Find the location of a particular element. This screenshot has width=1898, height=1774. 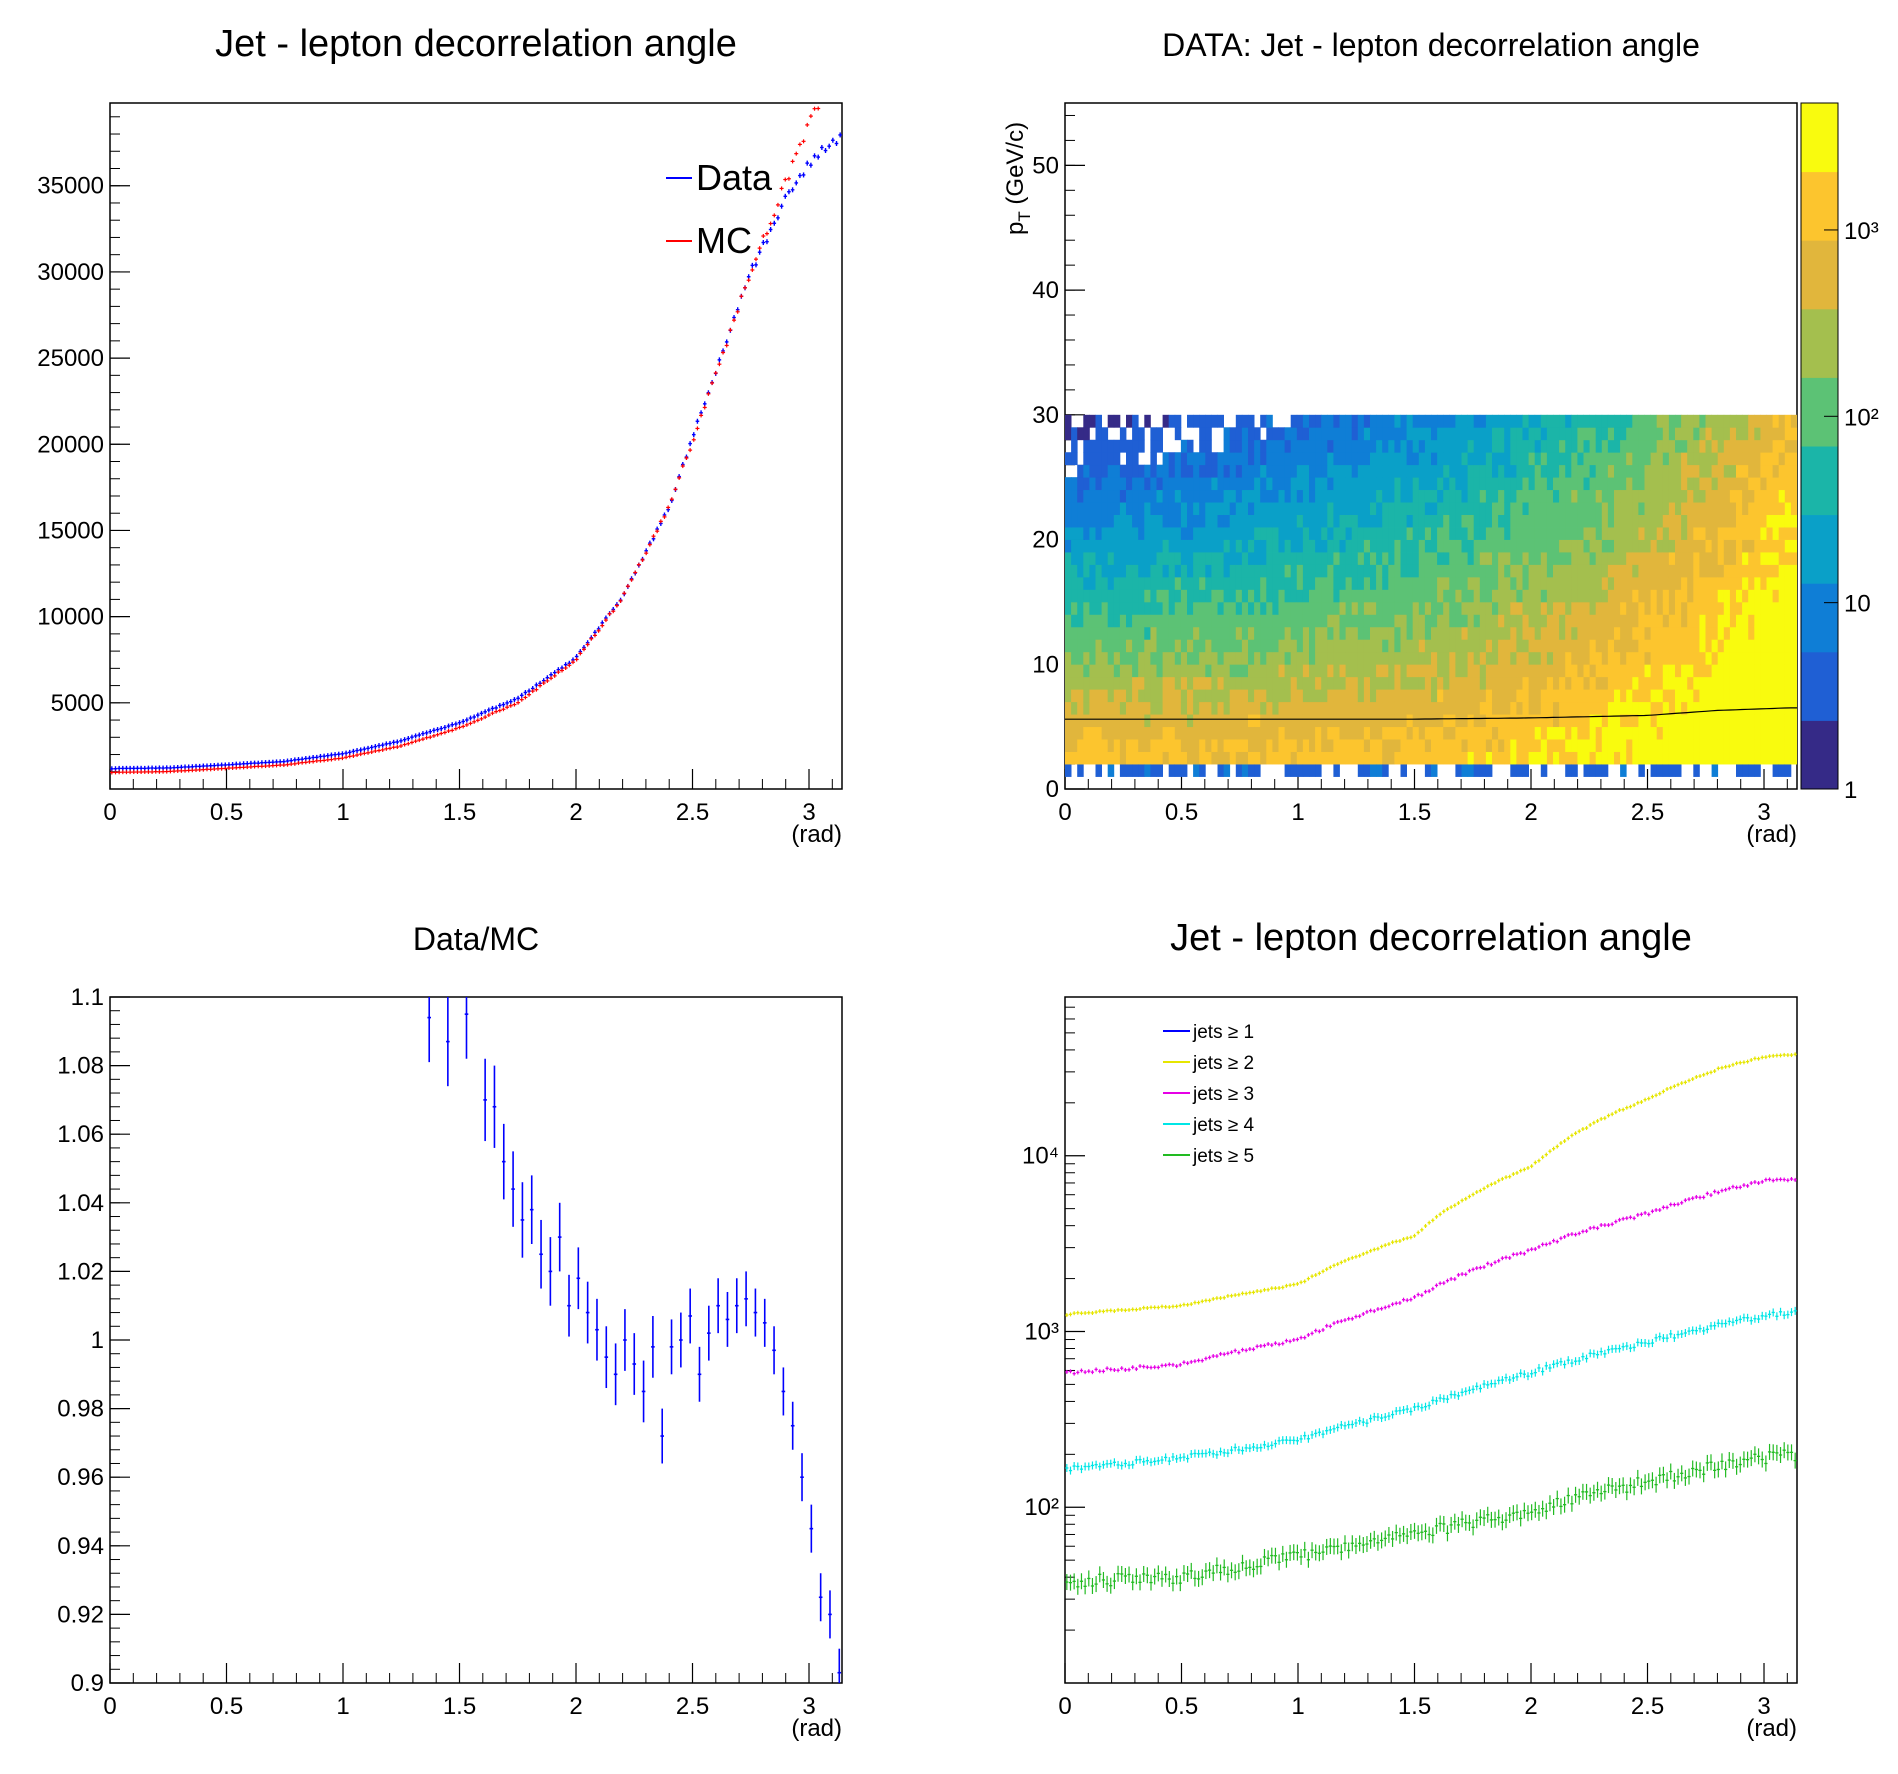

y-tick-label: 0.94 is located at coordinates (80, 1546).